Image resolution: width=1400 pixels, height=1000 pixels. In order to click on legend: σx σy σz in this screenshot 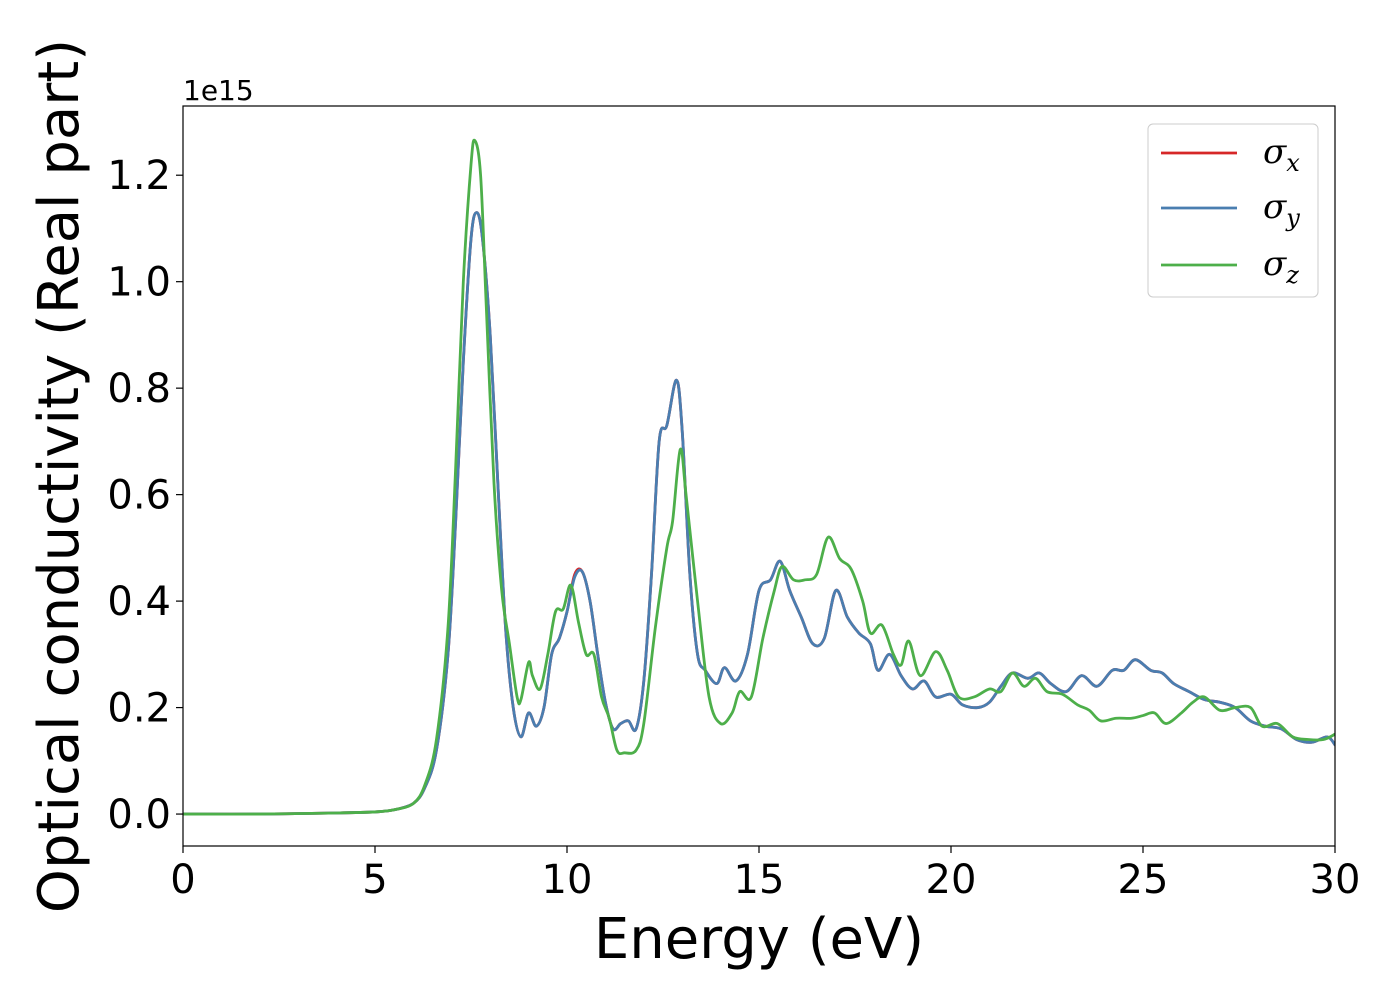, I will do `click(1233, 210)`.